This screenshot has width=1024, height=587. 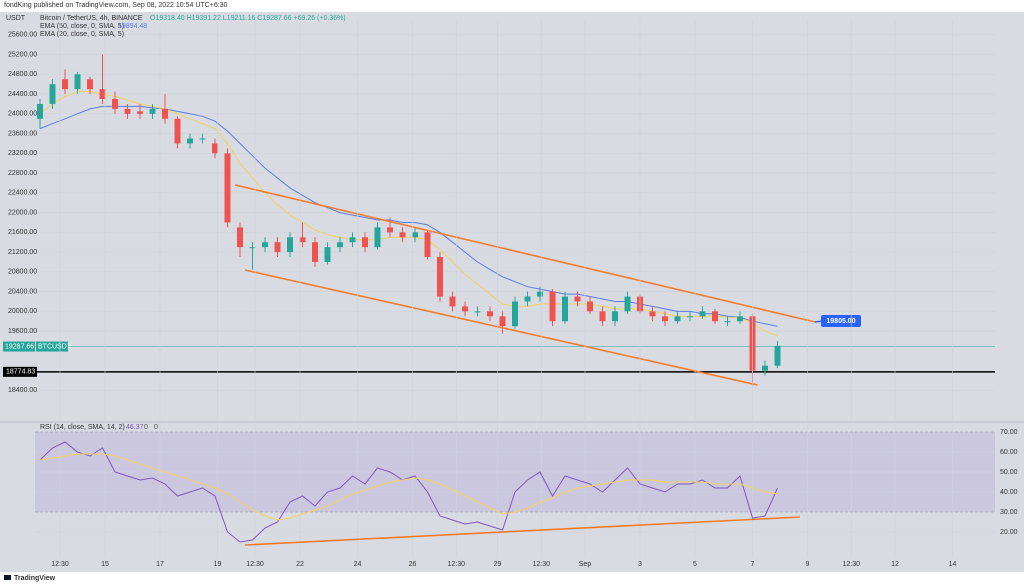 I want to click on legend-entry: EMA (20, close, 0, SMA, 5), so click(x=82, y=34).